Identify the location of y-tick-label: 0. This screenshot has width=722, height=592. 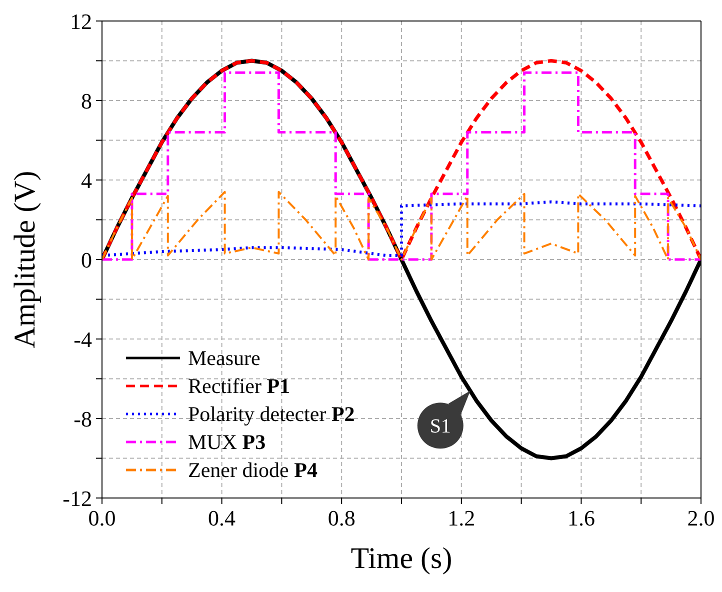
(86, 259).